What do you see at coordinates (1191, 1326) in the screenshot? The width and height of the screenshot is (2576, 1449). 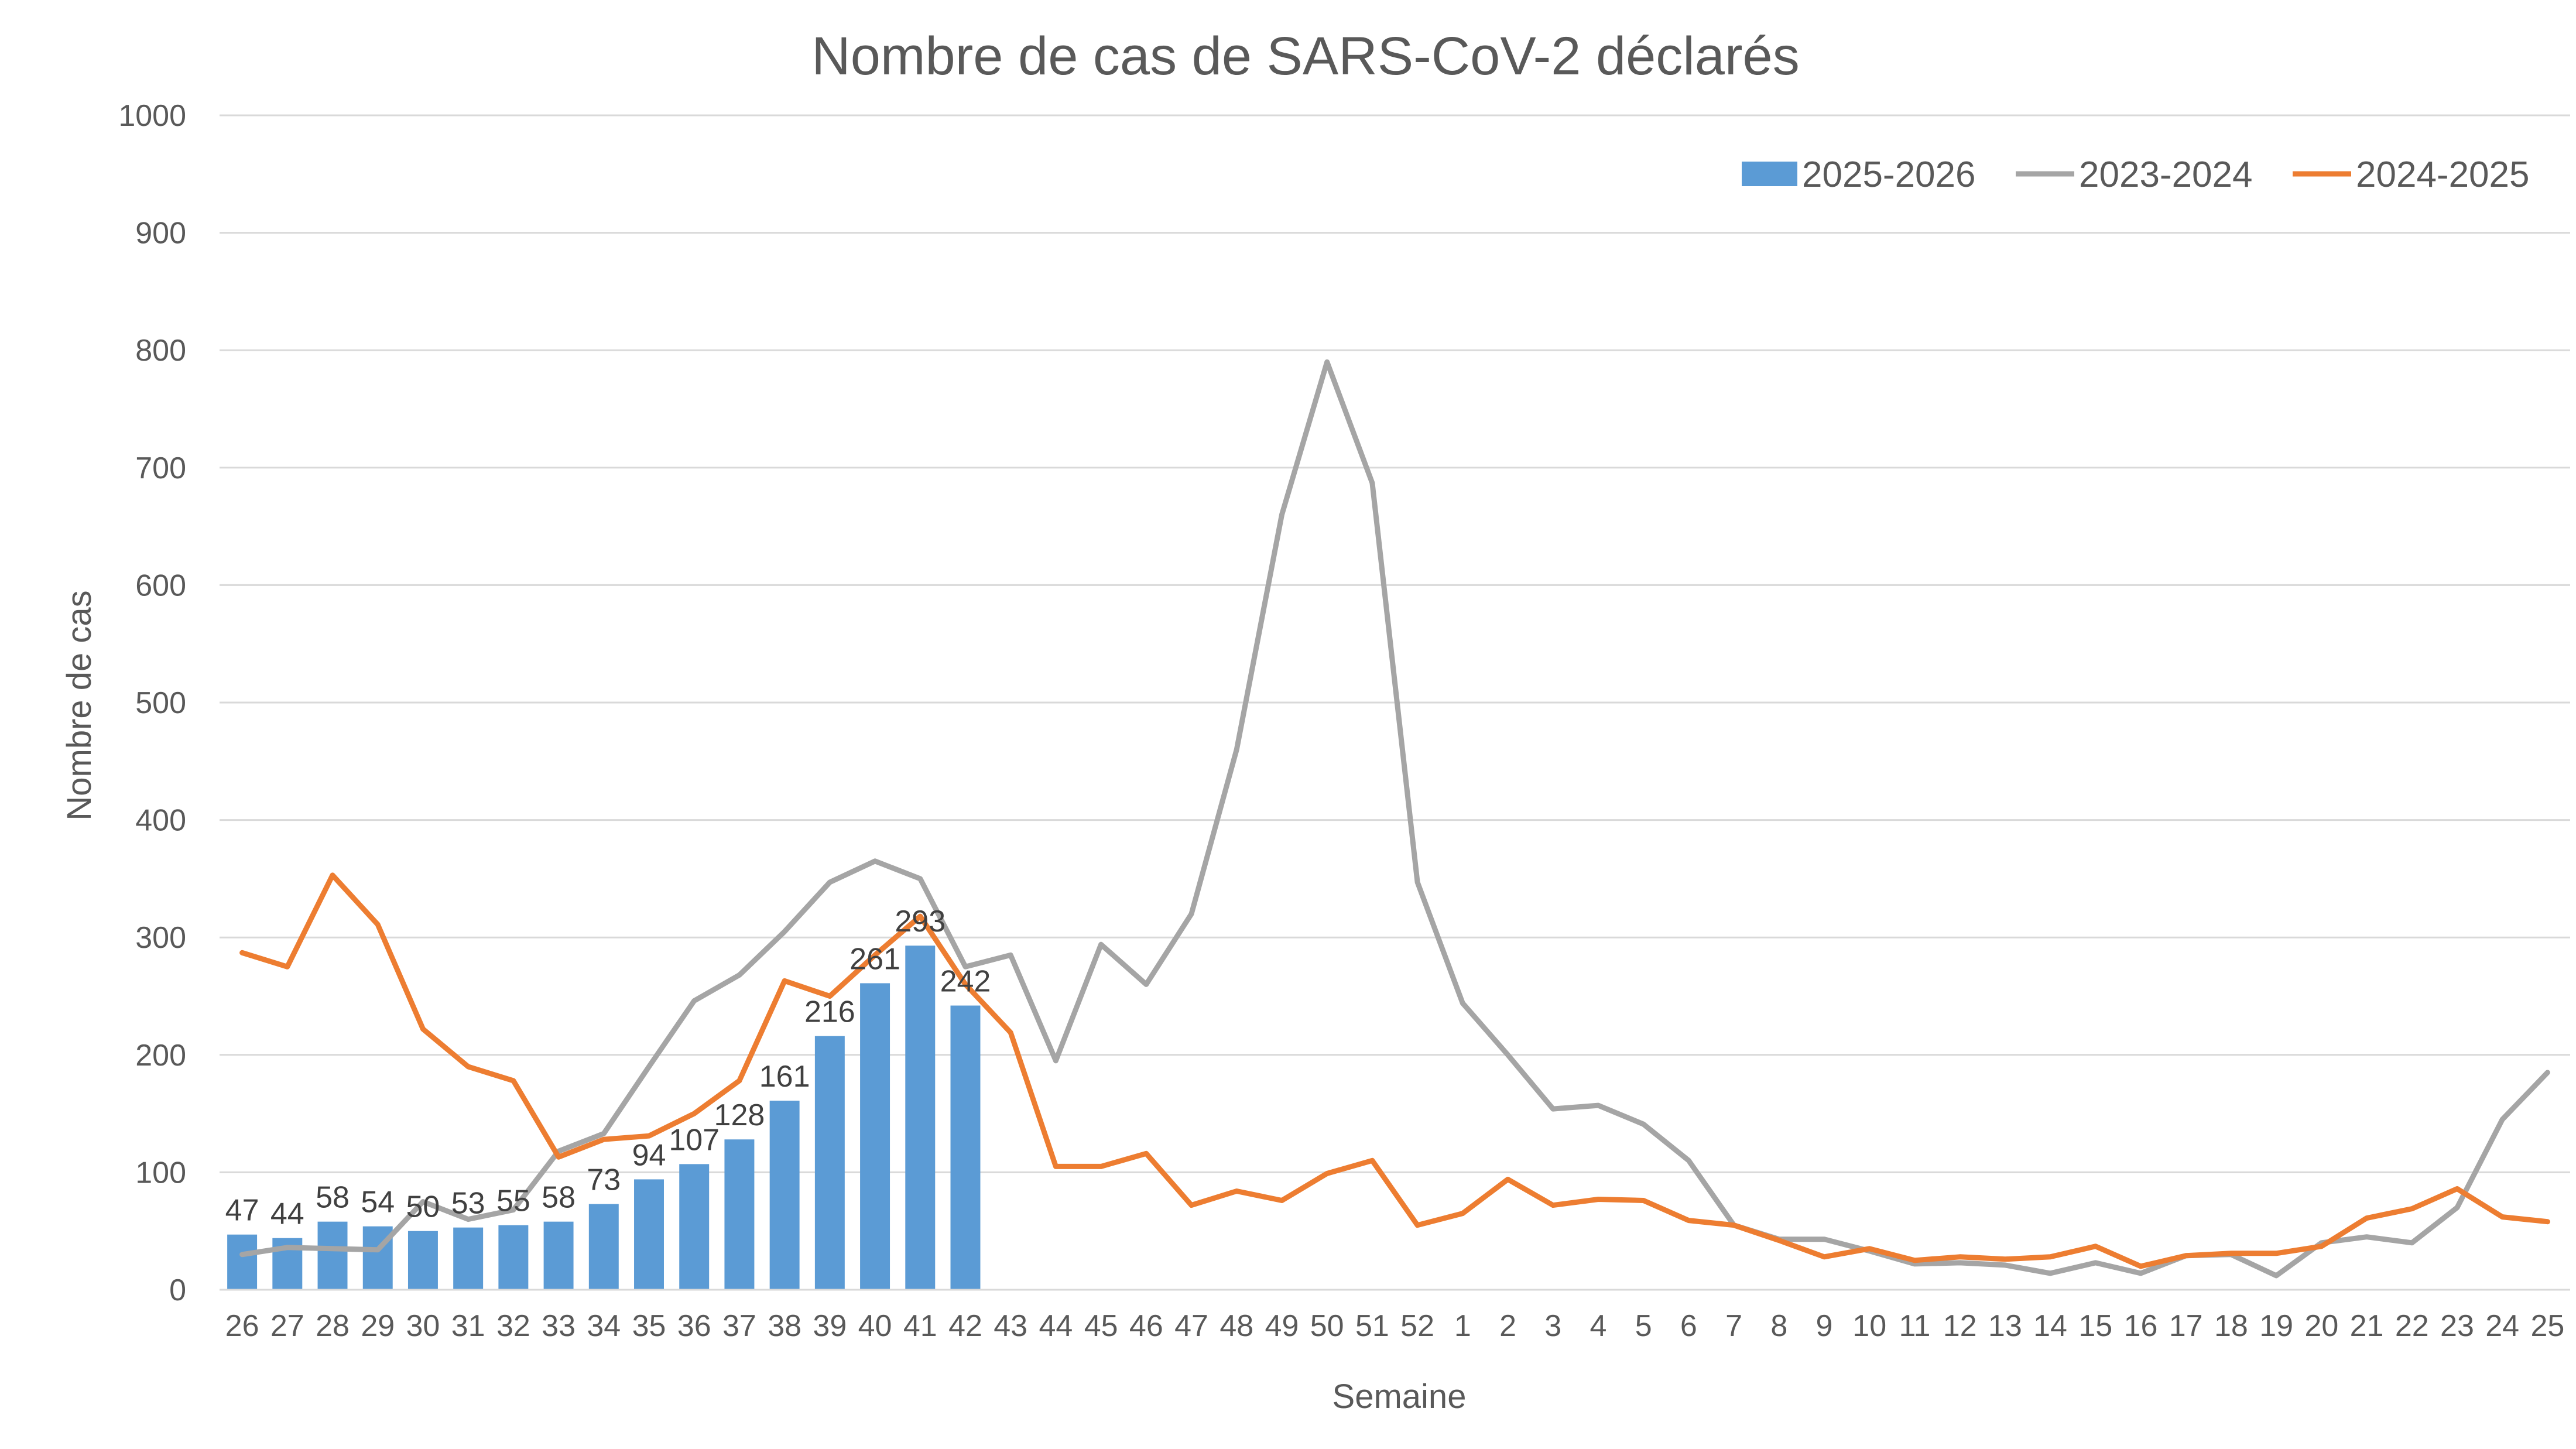 I see `x-tick-label-21: 47` at bounding box center [1191, 1326].